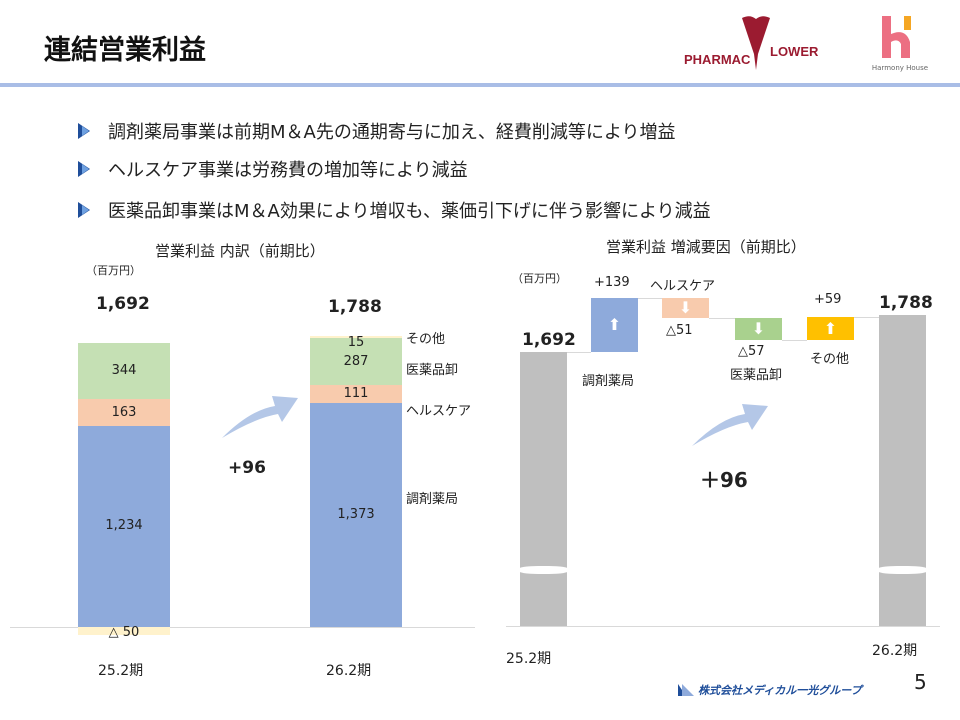 The height and width of the screenshot is (720, 960). Describe the element at coordinates (480, 85) in the screenshot. I see `header-divider` at that location.